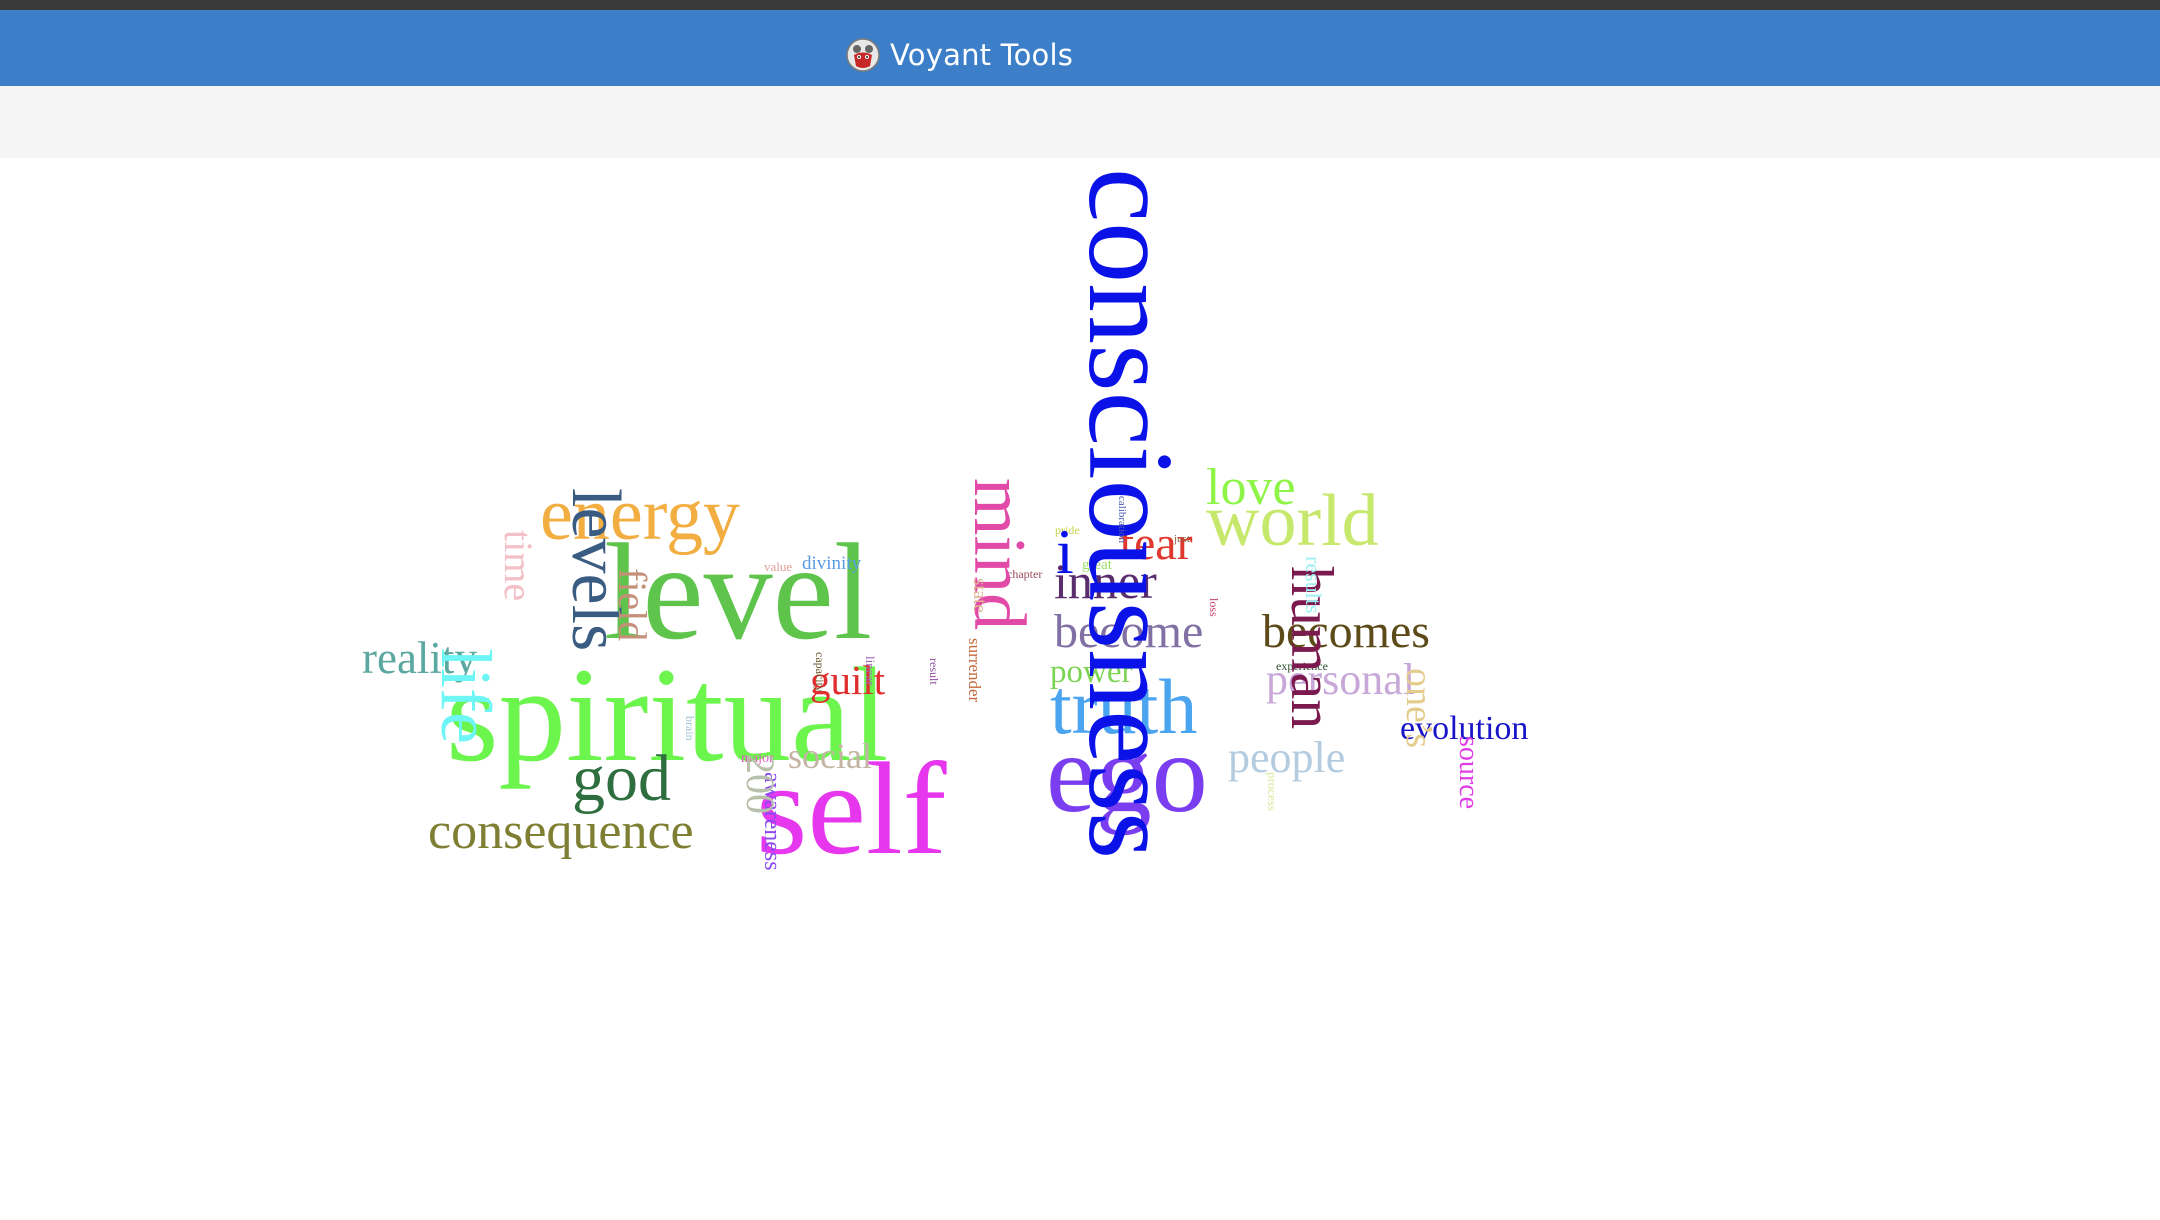 The height and width of the screenshot is (1220, 2160). What do you see at coordinates (1419, 708) in the screenshot?
I see `cloud-word-ones: one’s` at bounding box center [1419, 708].